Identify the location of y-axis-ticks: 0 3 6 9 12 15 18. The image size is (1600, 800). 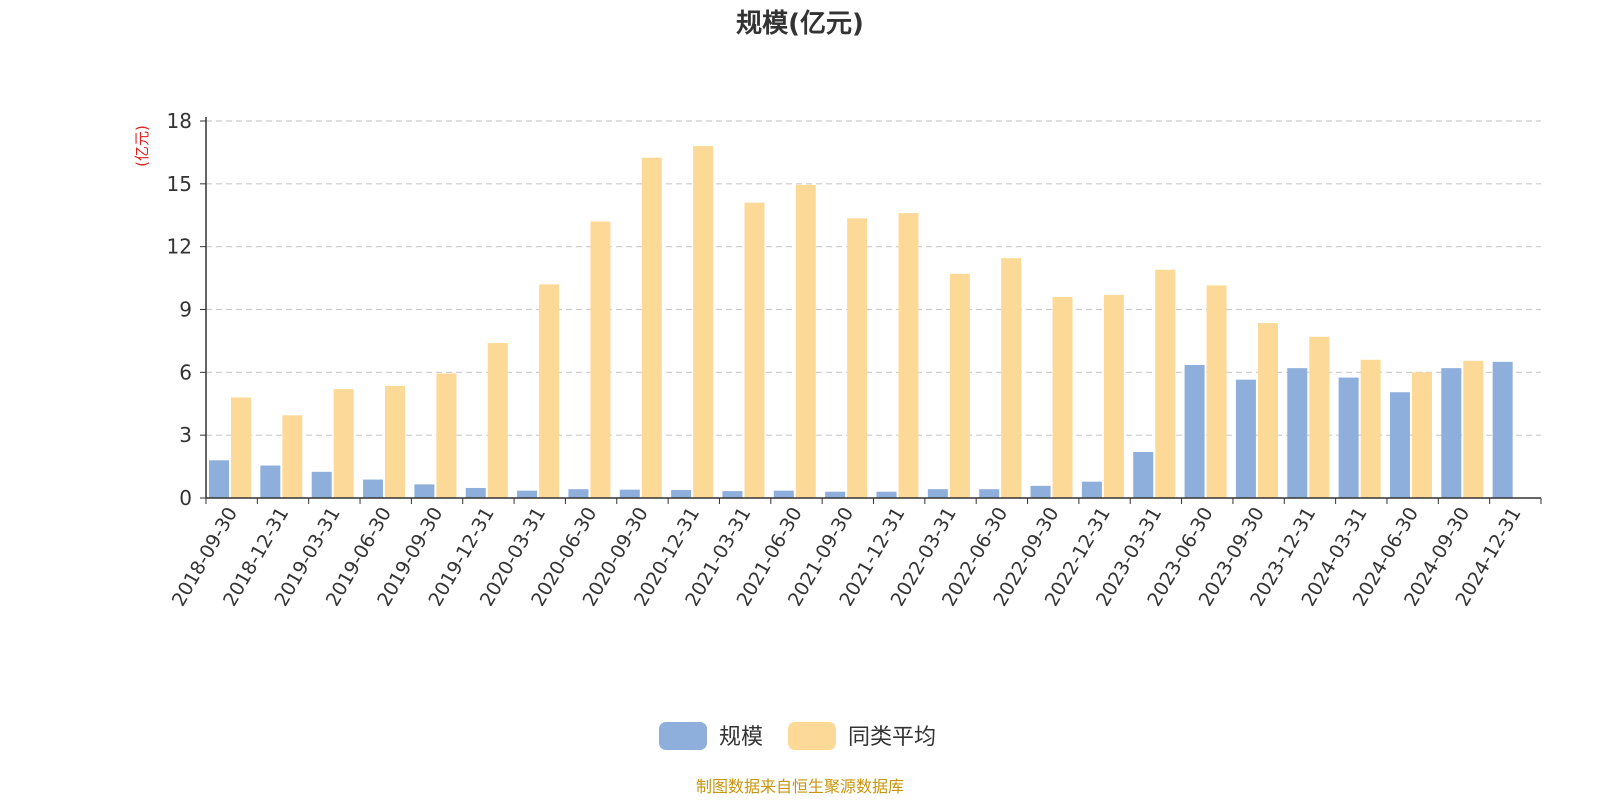
(186, 309).